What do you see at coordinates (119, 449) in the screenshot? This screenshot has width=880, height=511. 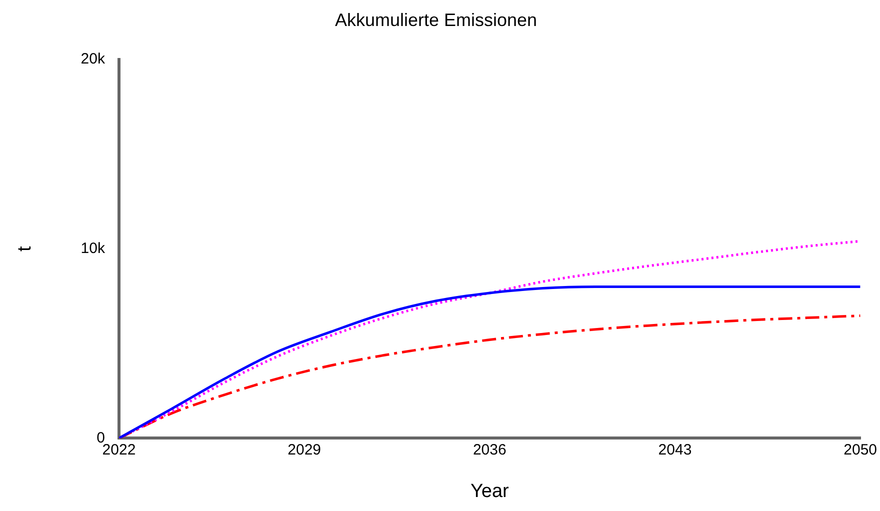 I see `x-tick-label: 2022` at bounding box center [119, 449].